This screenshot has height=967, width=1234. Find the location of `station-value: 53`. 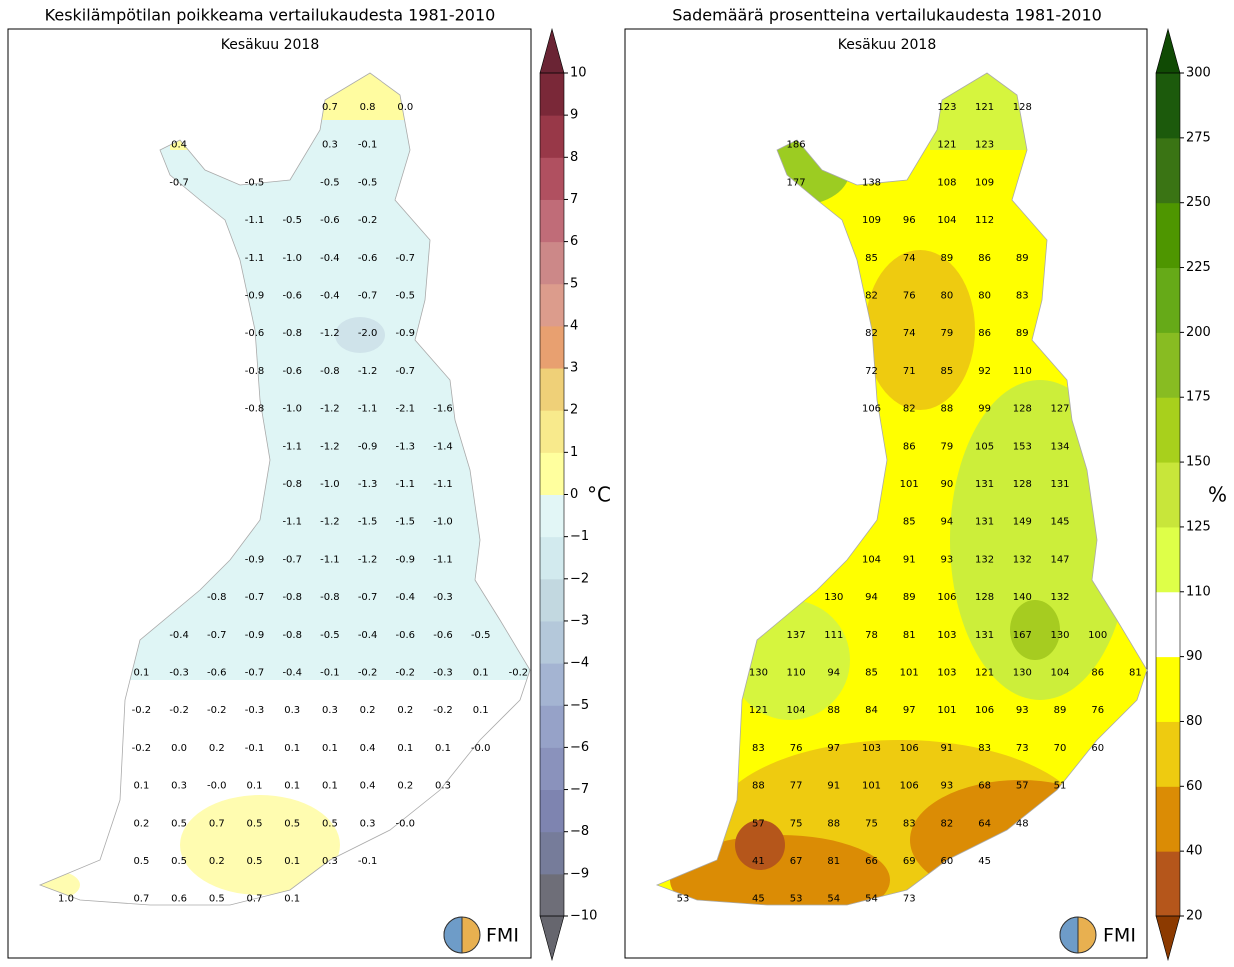

station-value: 53 is located at coordinates (683, 899).